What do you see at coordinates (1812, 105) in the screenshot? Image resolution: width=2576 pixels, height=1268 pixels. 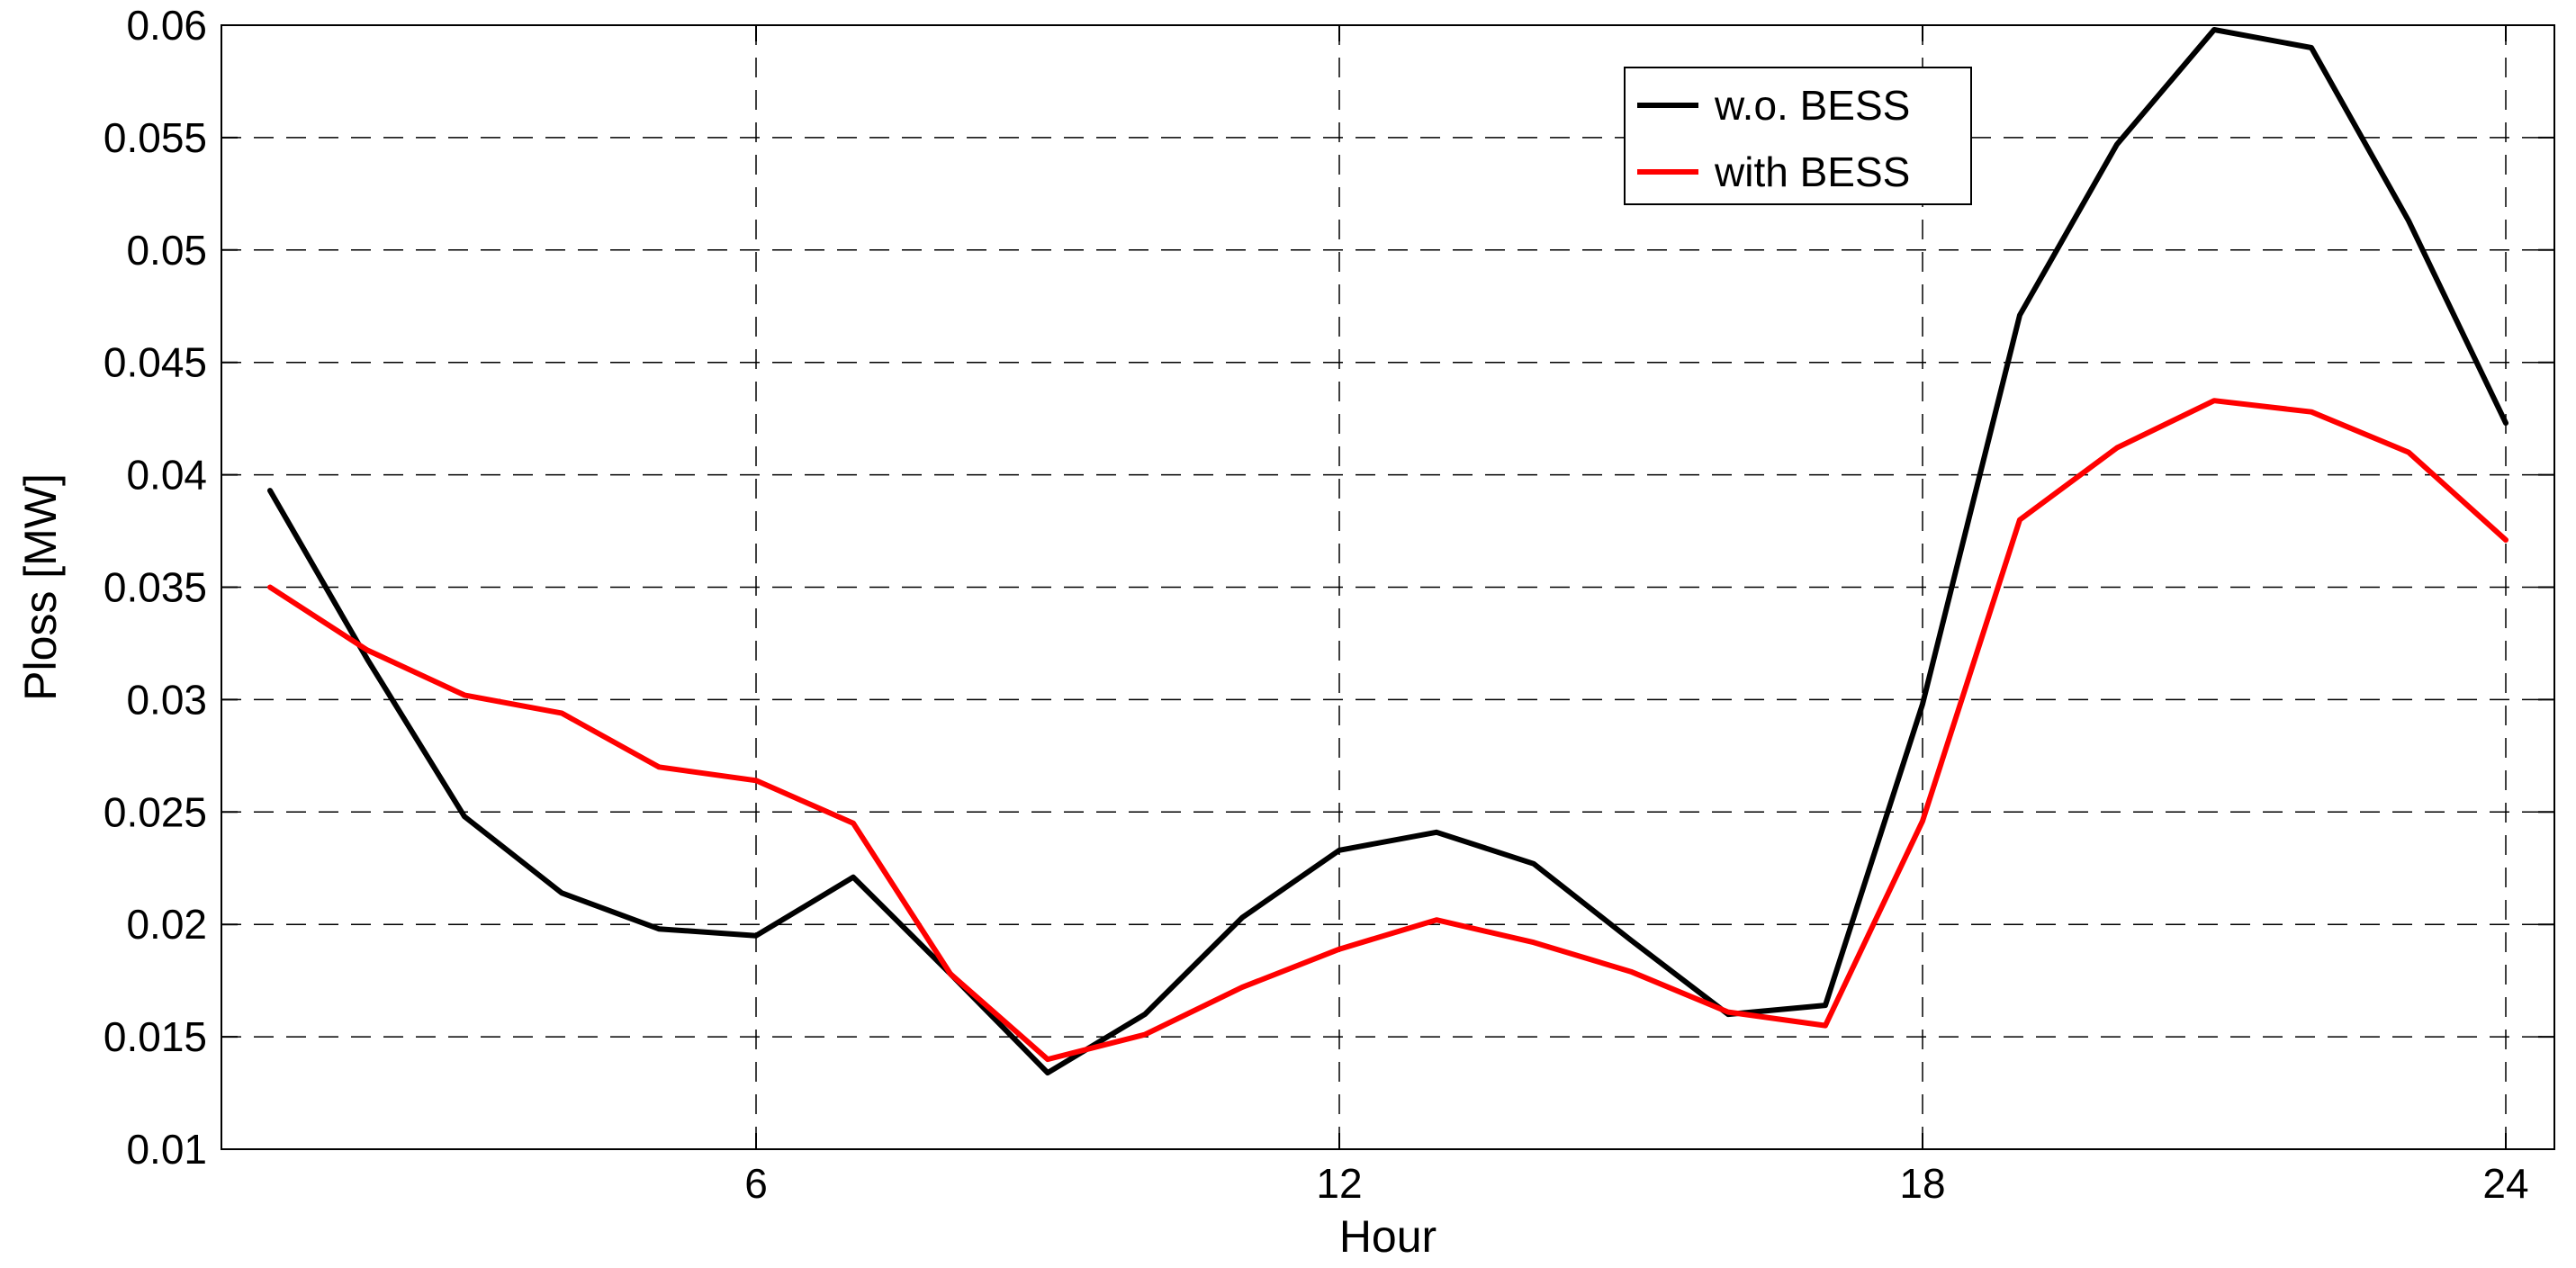 I see `legend-label-wo-bess: w.o. BESS` at bounding box center [1812, 105].